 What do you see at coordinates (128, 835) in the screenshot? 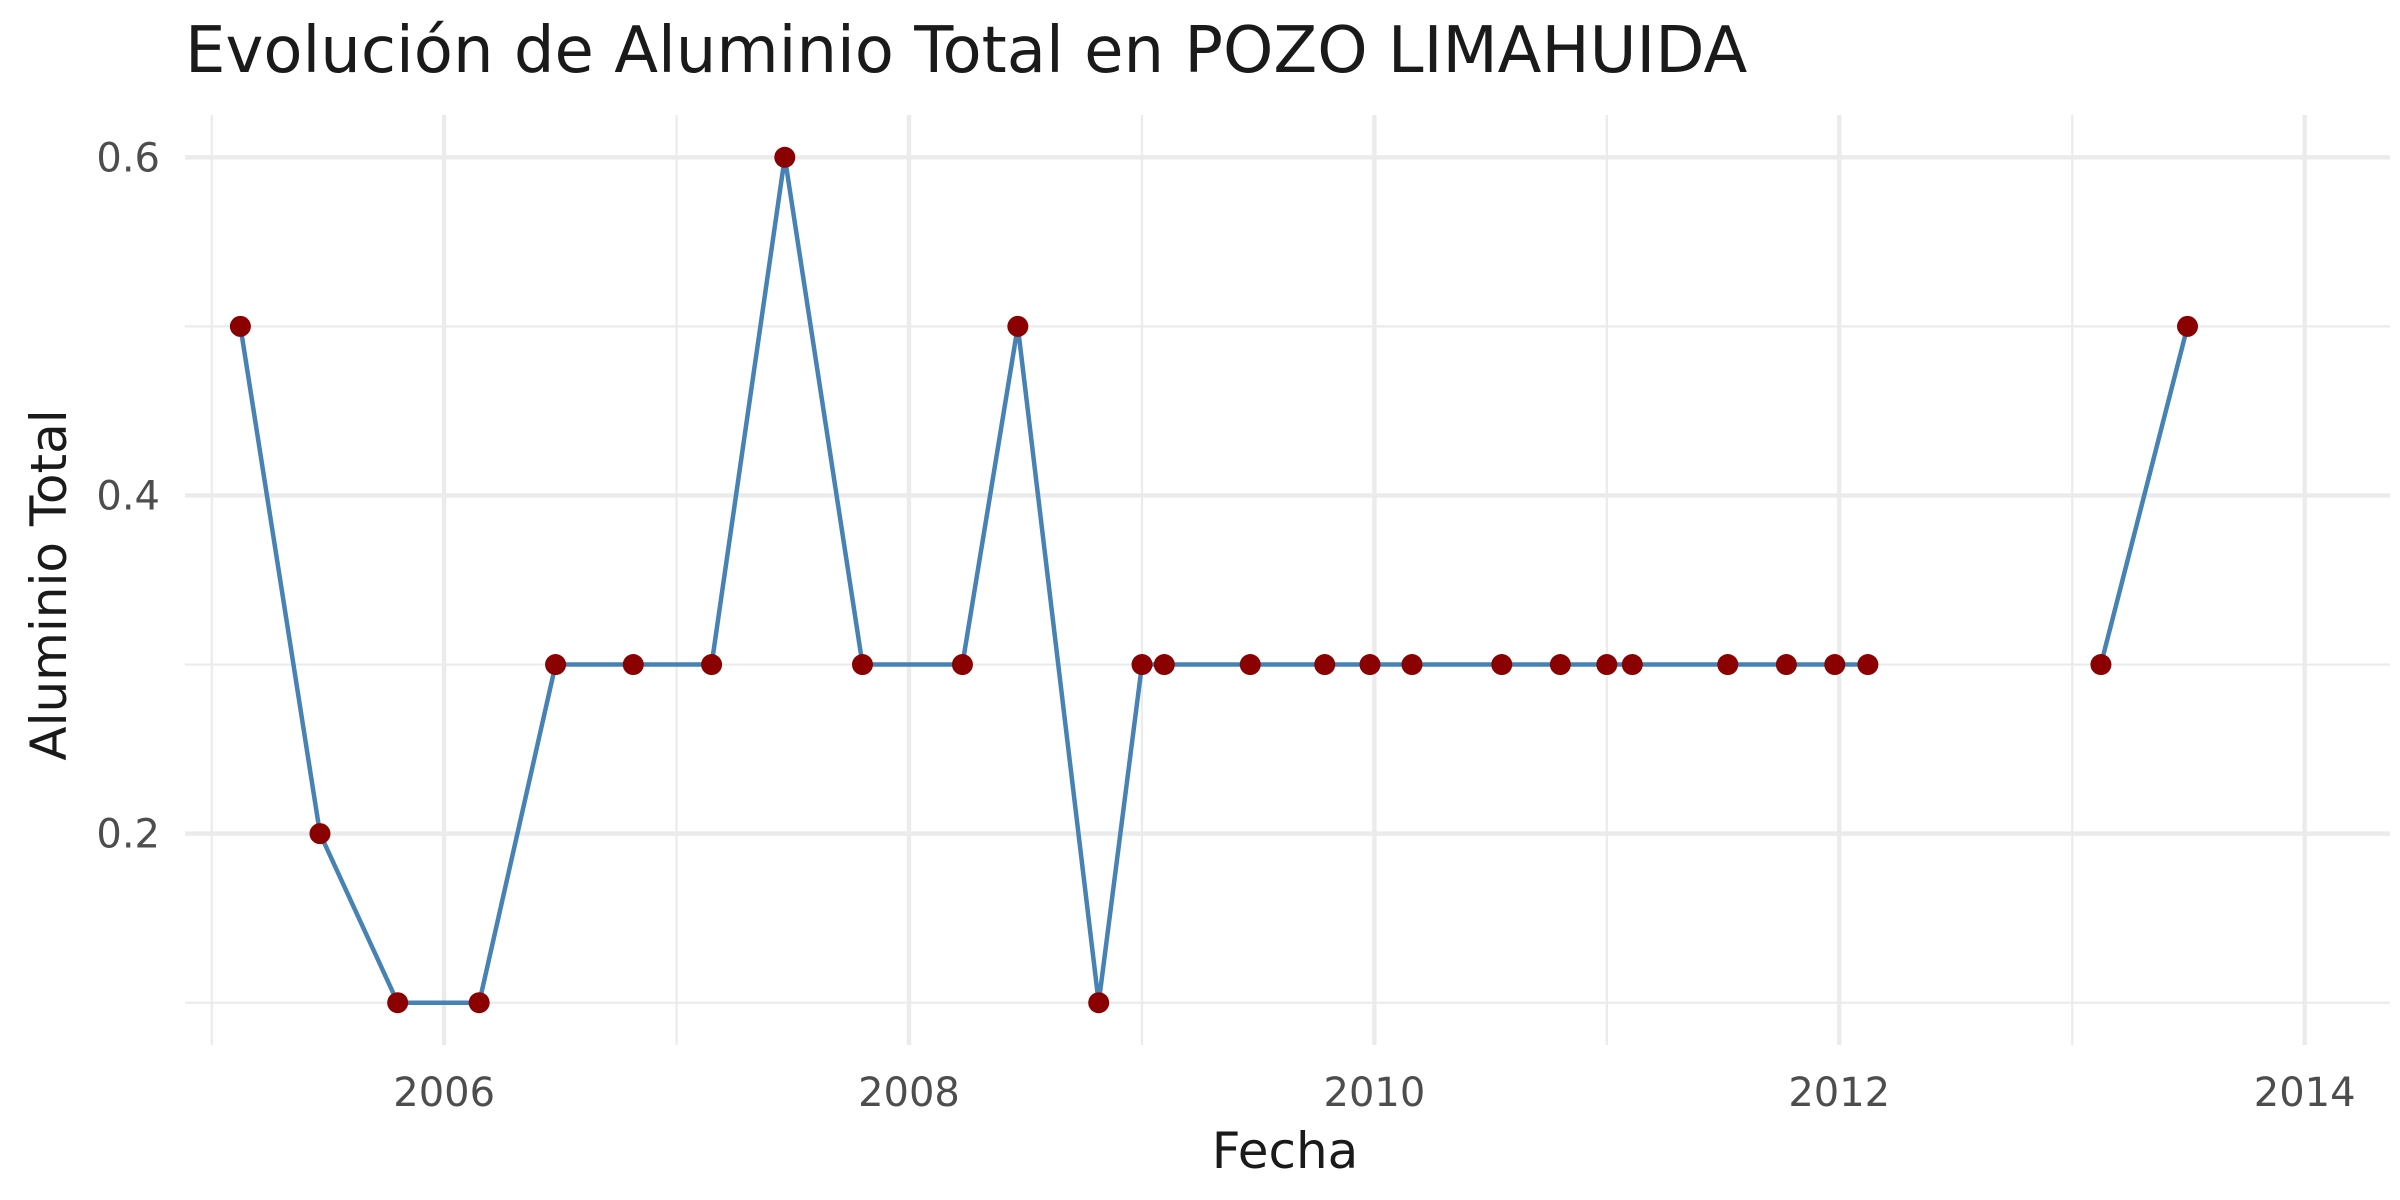
I see `y-tick-label: 0.2` at bounding box center [128, 835].